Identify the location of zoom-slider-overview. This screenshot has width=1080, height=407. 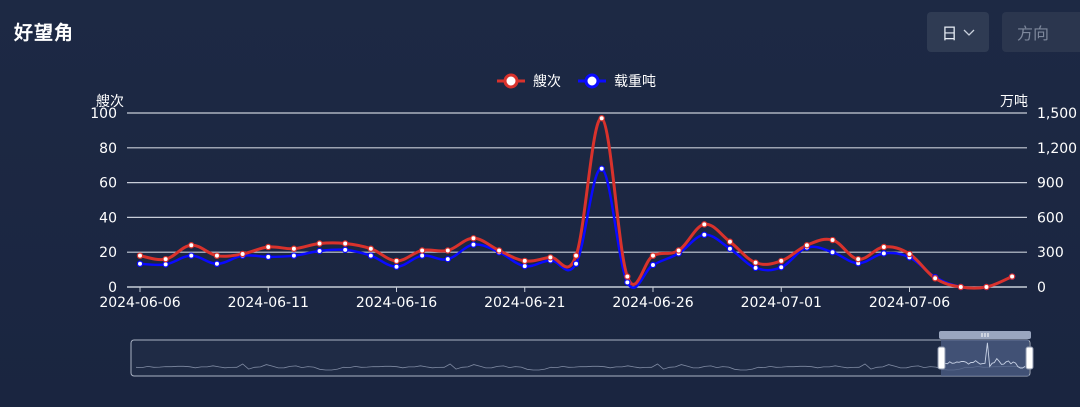
(580, 367).